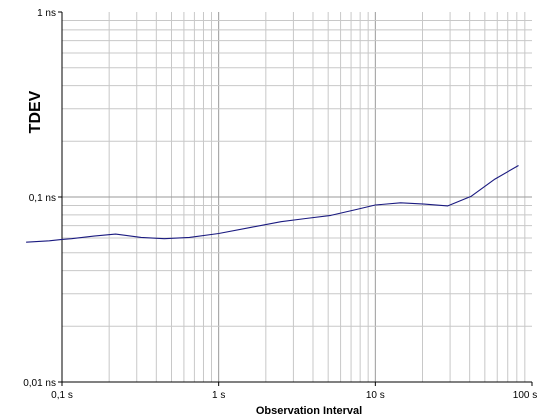 The height and width of the screenshot is (419, 547). What do you see at coordinates (525, 395) in the screenshot?
I see `x-tick-label: 100 s` at bounding box center [525, 395].